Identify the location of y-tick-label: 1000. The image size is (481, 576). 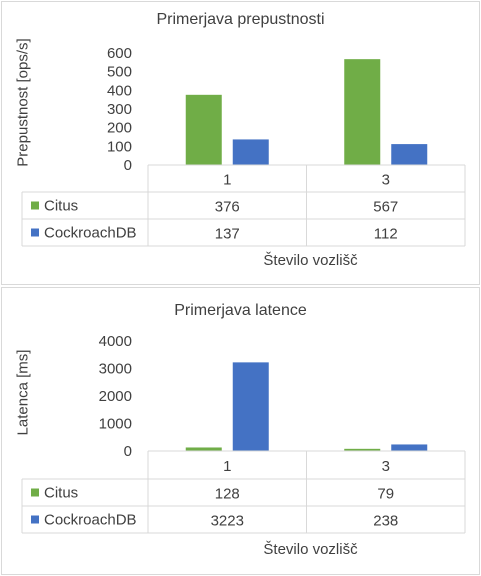
(115, 424).